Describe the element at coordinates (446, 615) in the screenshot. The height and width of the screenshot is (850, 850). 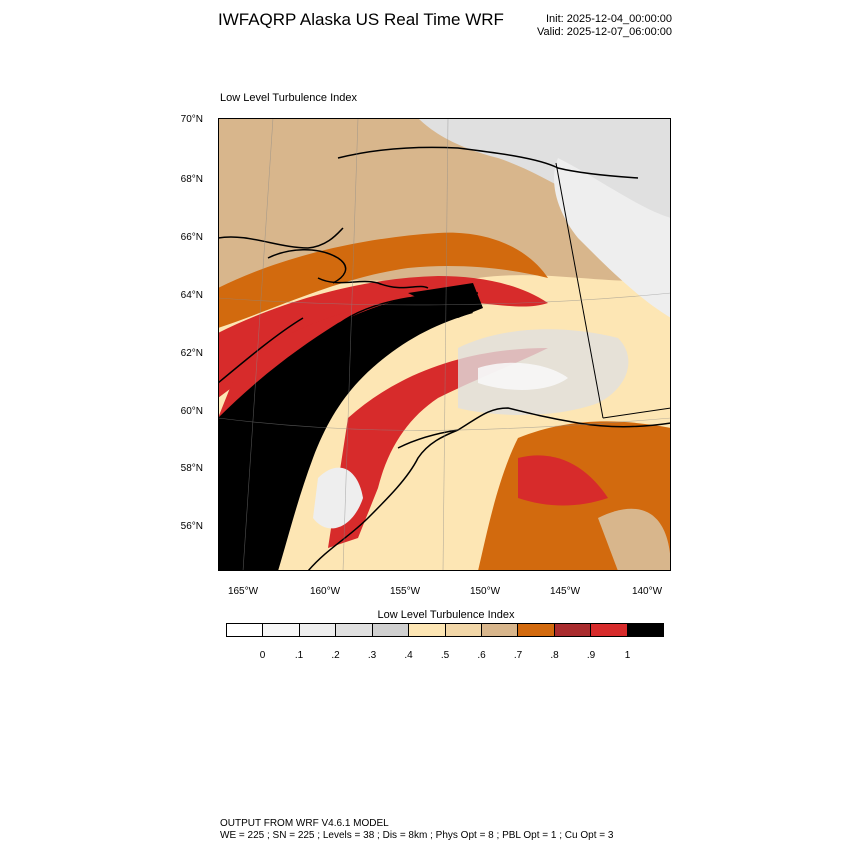
I see `colorbar-title: Low Level Turbulence Index` at that location.